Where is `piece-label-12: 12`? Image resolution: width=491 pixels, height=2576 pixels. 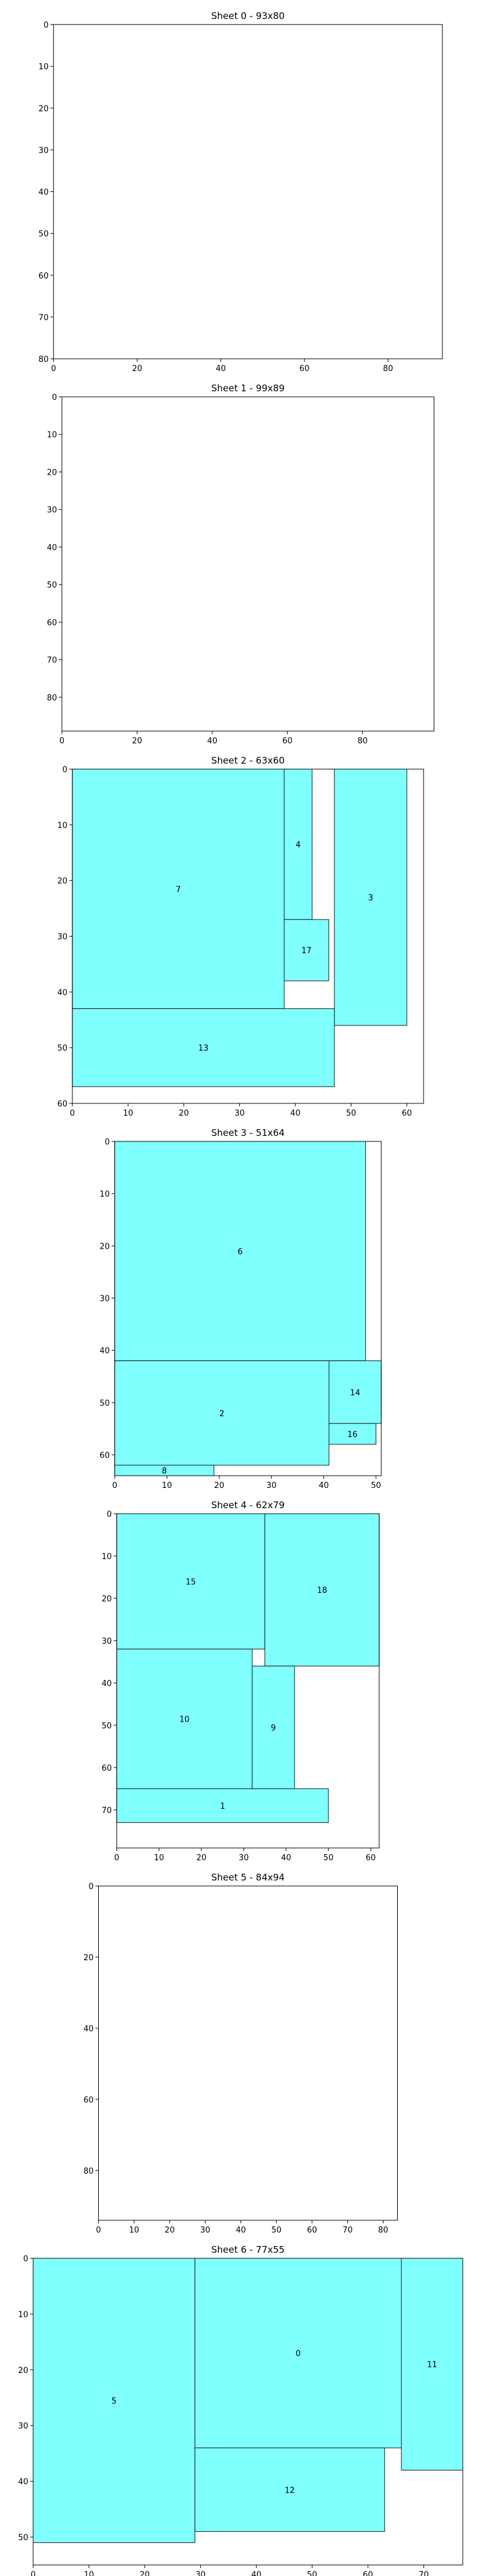 piece-label-12: 12 is located at coordinates (290, 2490).